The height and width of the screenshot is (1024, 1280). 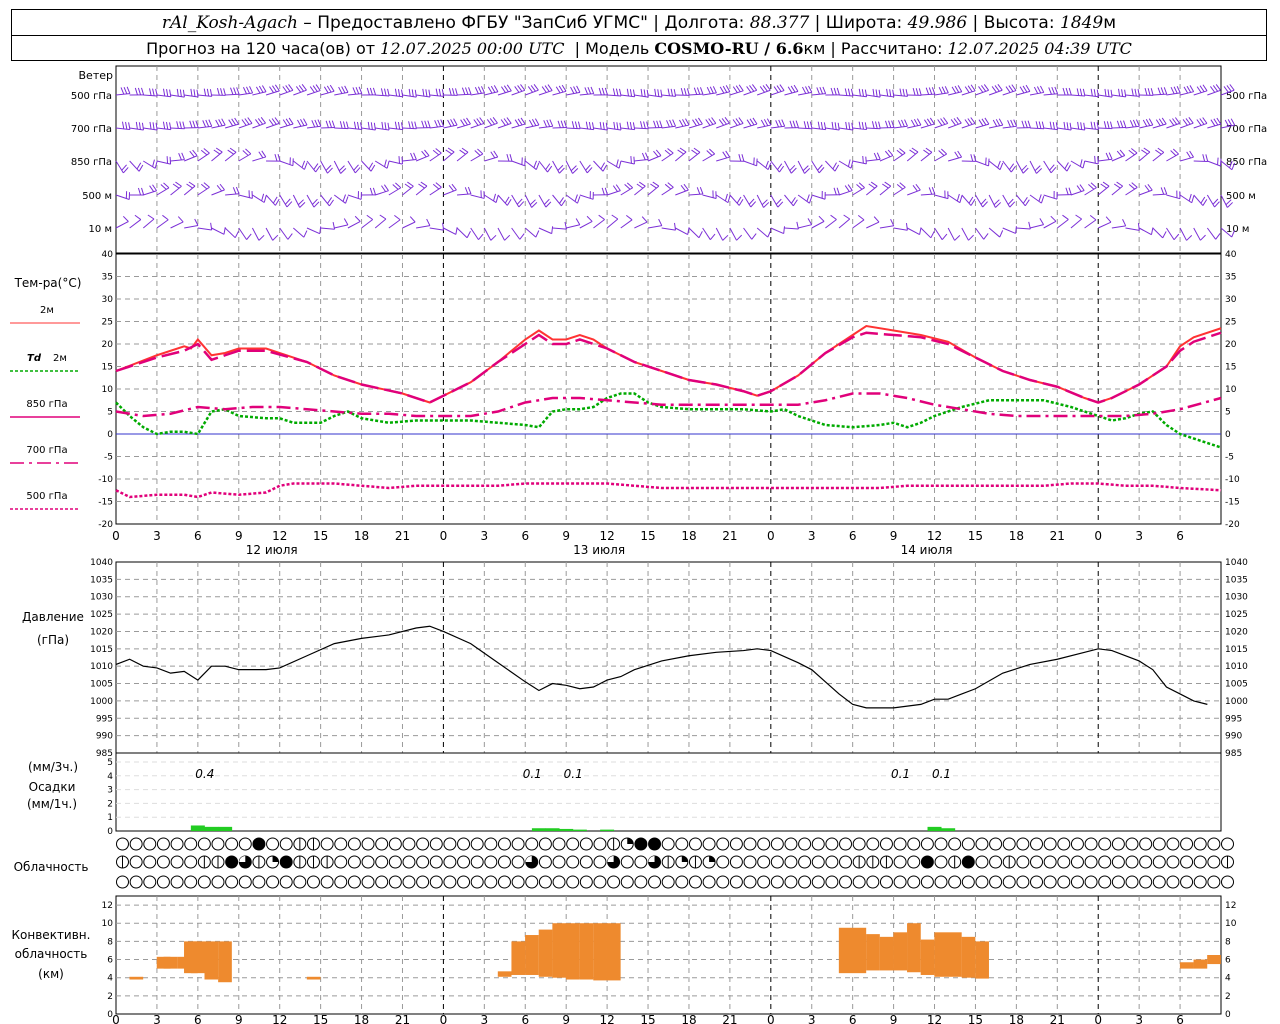 I want to click on temp-ytick-right: 15, so click(x=1230, y=368).